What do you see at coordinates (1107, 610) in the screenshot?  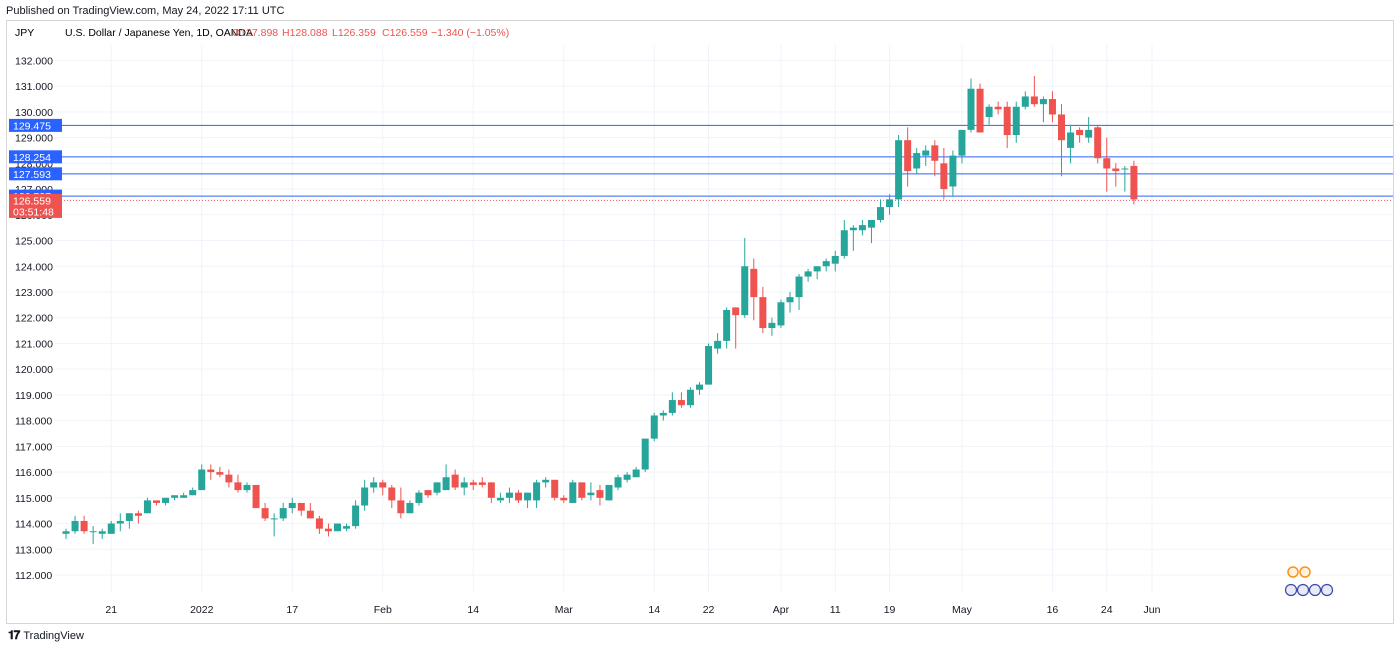 I see `time-tick-label: 24` at bounding box center [1107, 610].